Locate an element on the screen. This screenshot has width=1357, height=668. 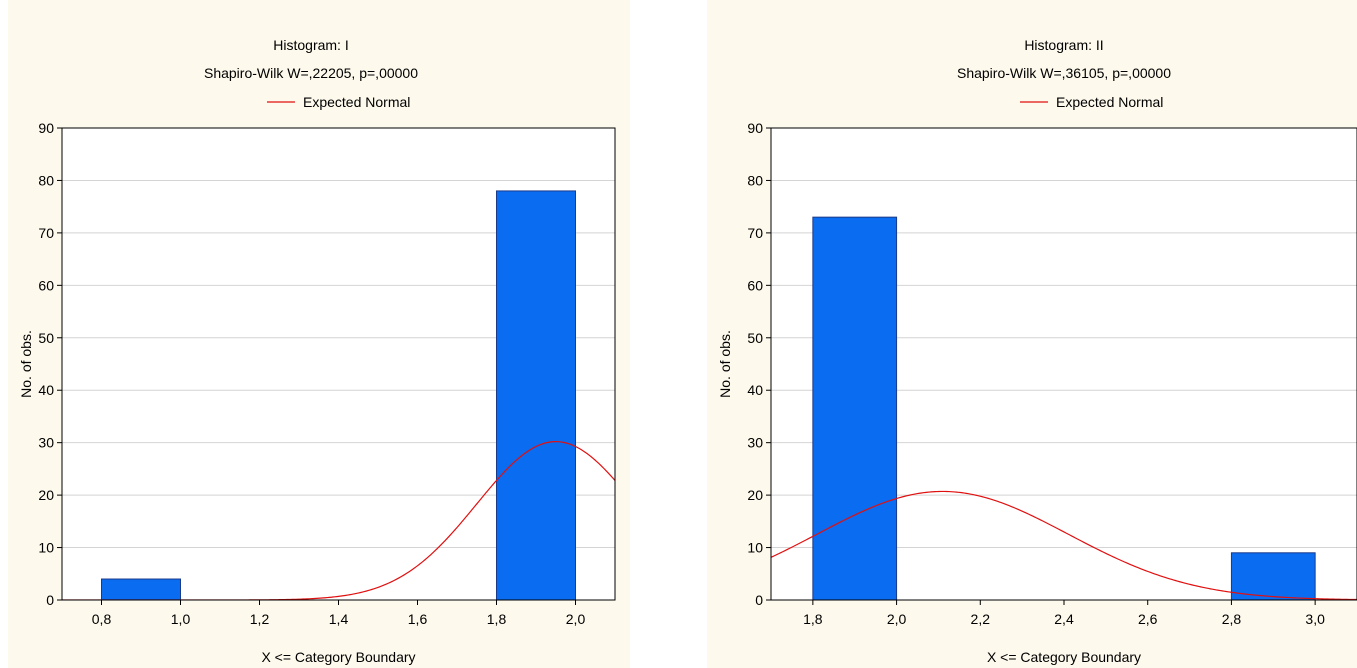
y-tick-label-2: 20 is located at coordinates (755, 495).